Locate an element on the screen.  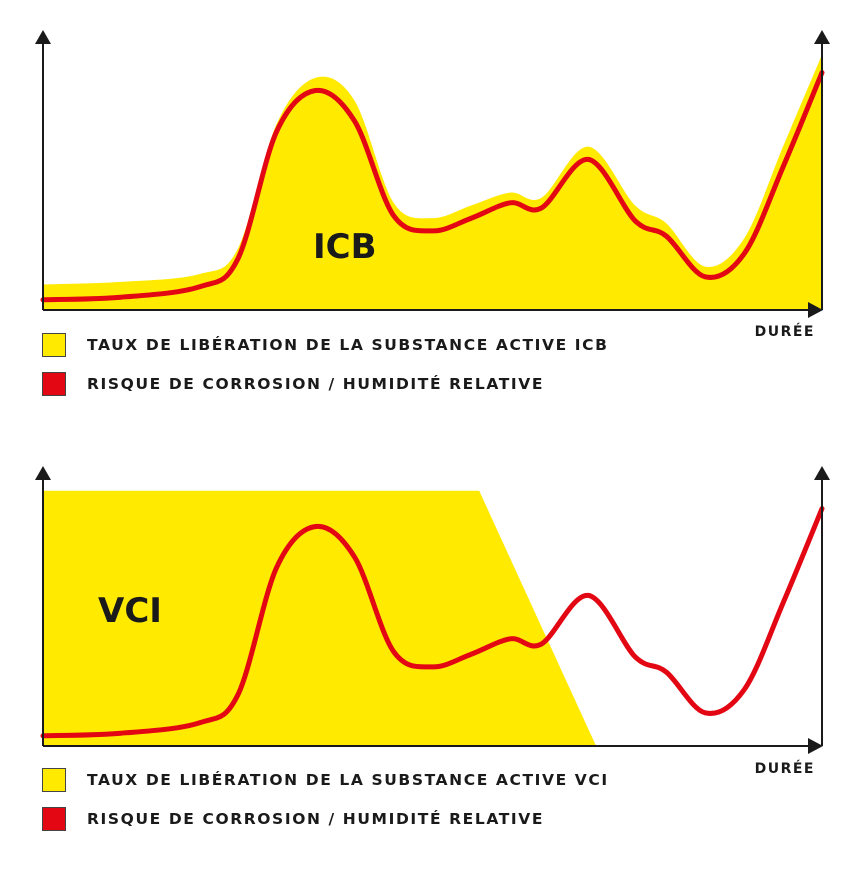
vci-right-axis-arrow is located at coordinates (822, 473).